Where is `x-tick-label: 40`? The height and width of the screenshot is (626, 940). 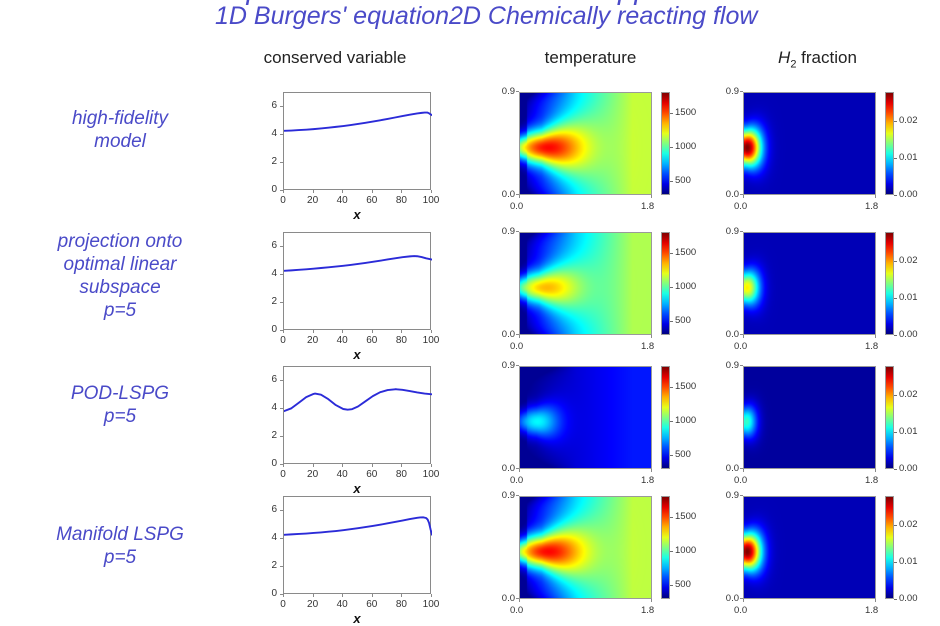
x-tick-label: 40 is located at coordinates (342, 340).